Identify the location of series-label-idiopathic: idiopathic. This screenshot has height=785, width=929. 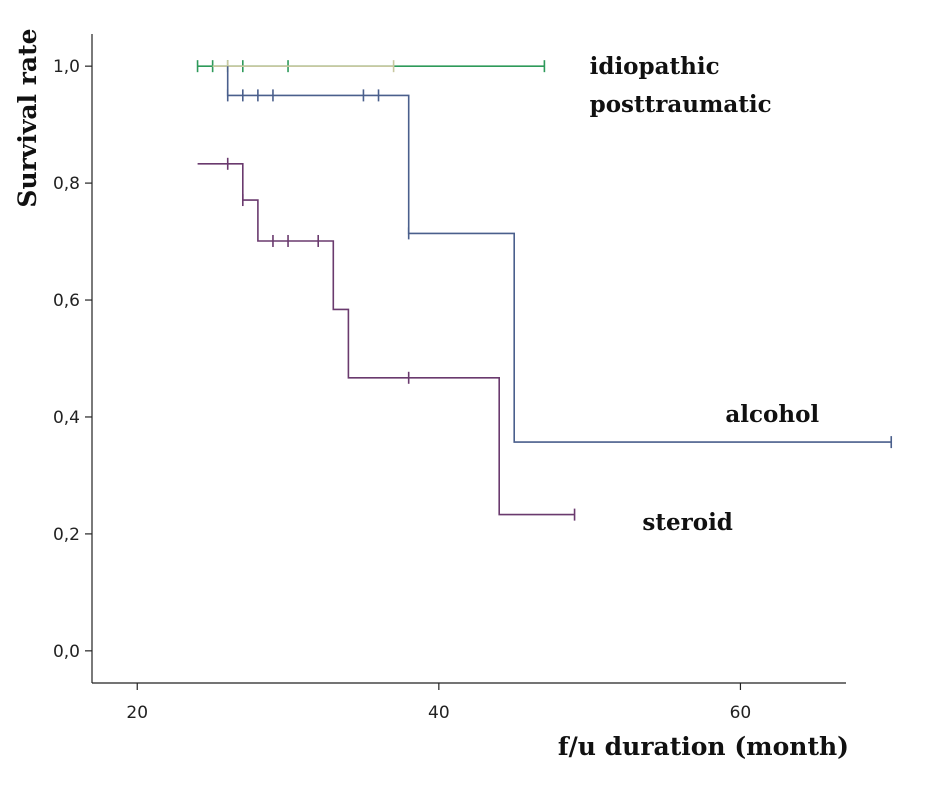
(655, 66).